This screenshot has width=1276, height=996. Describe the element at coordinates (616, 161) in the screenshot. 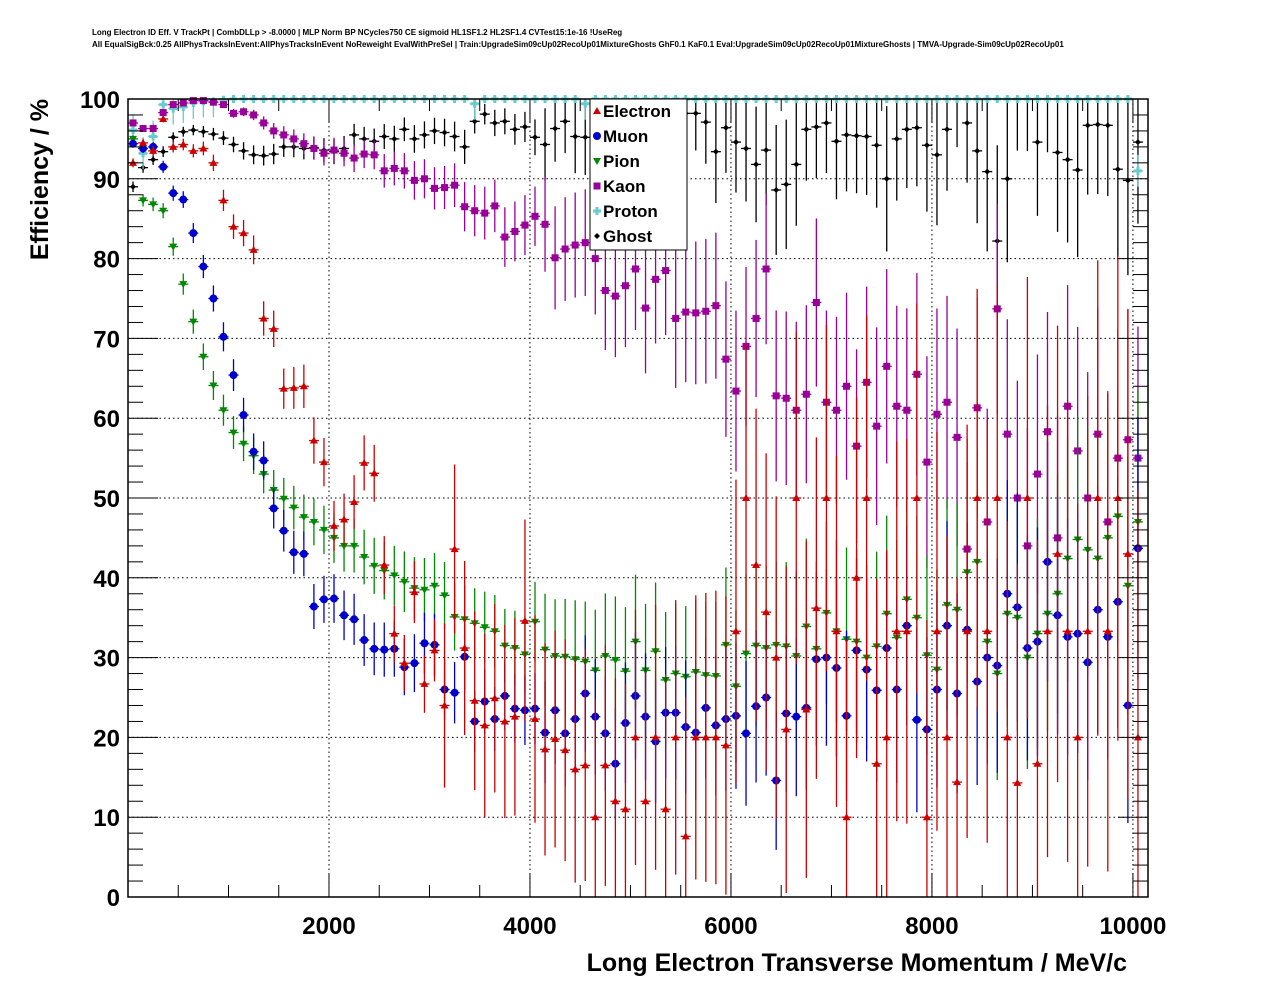

I see `legend-item-pion: Pion` at that location.